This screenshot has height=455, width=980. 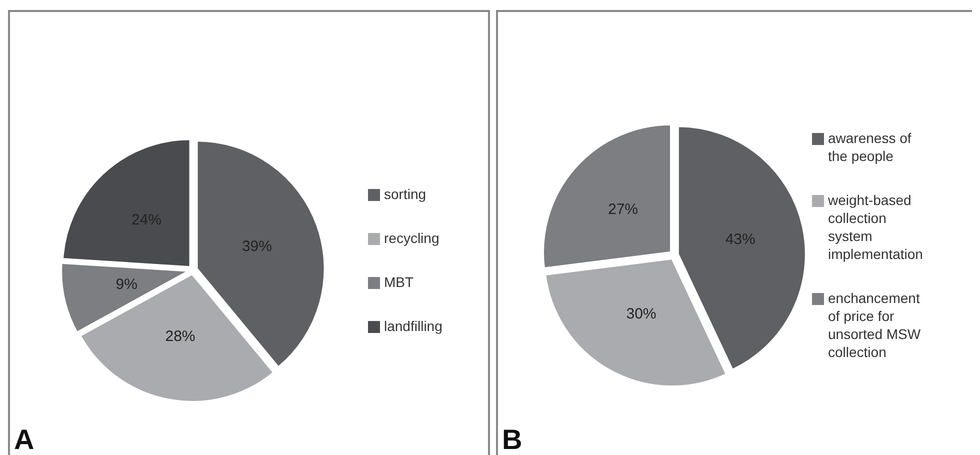 I want to click on data-label: 43%, so click(x=740, y=239).